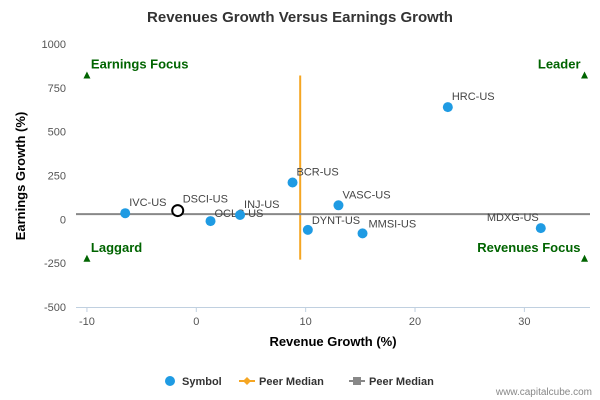 The width and height of the screenshot is (600, 400). Describe the element at coordinates (57, 89) in the screenshot. I see `y-tick-label: 750` at that location.